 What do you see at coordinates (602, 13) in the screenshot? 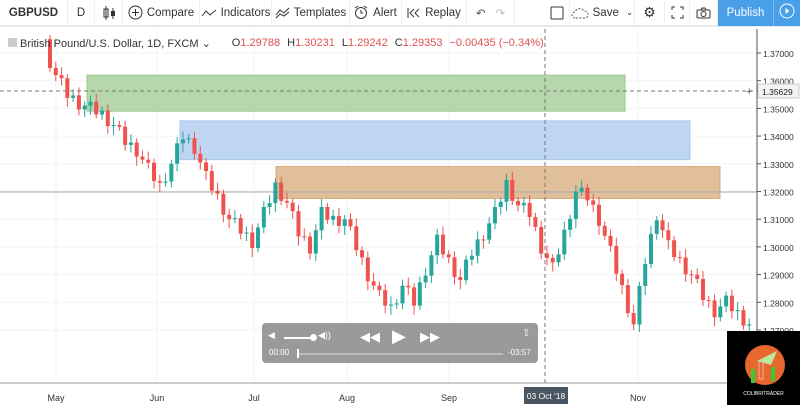
I see `save-button: Save ⌄` at bounding box center [602, 13].